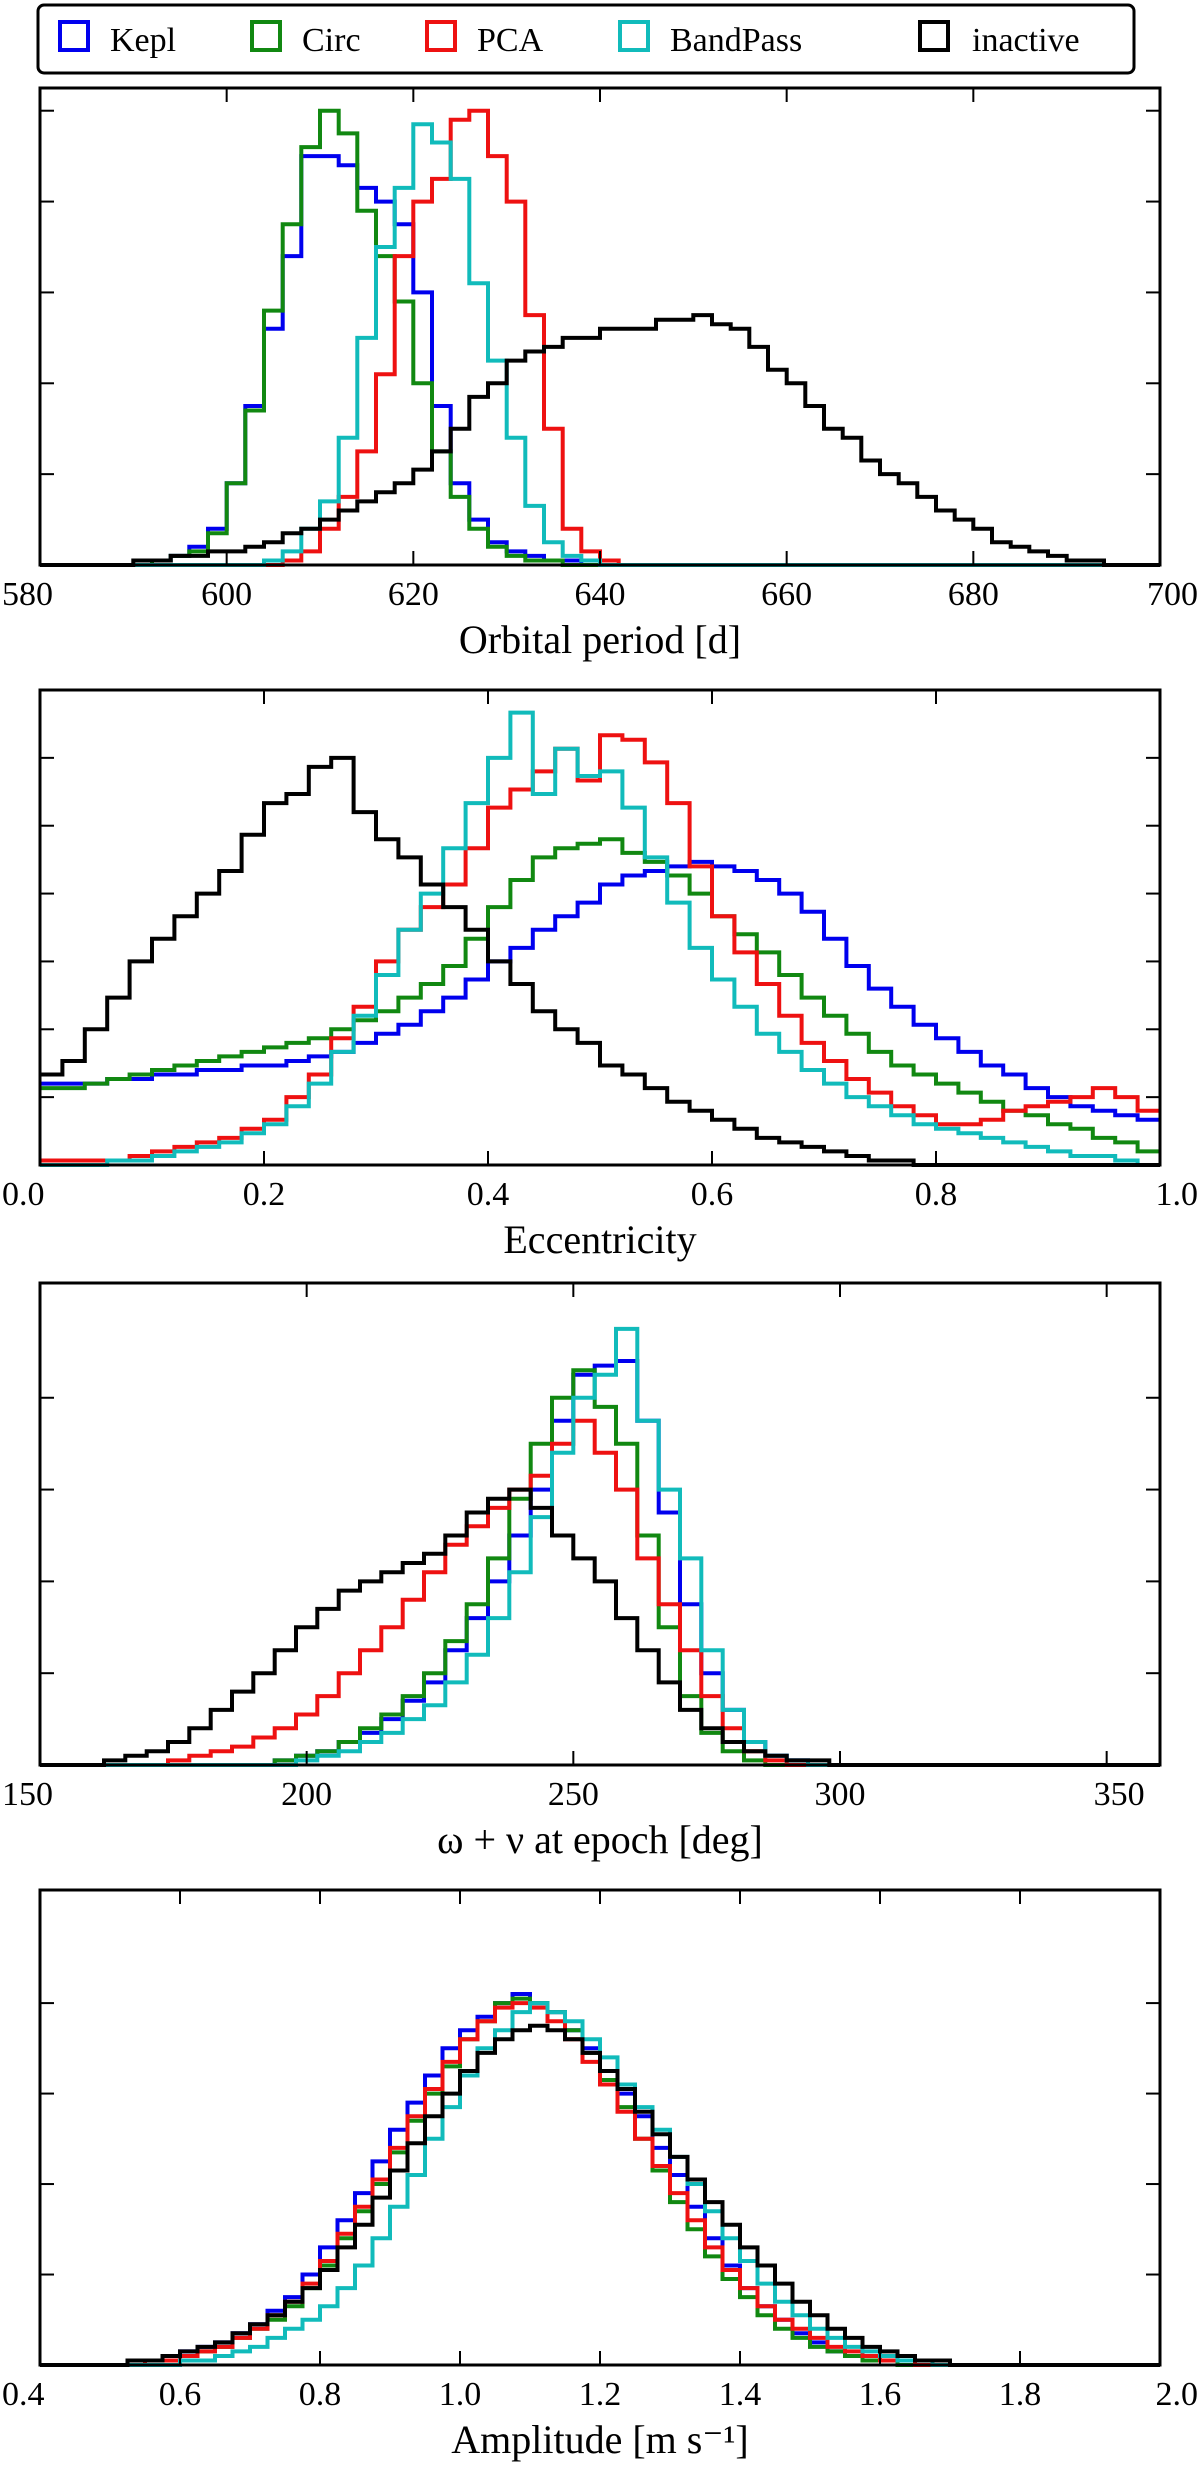  What do you see at coordinates (600, 594) in the screenshot?
I see `x-tick-label: 640` at bounding box center [600, 594].